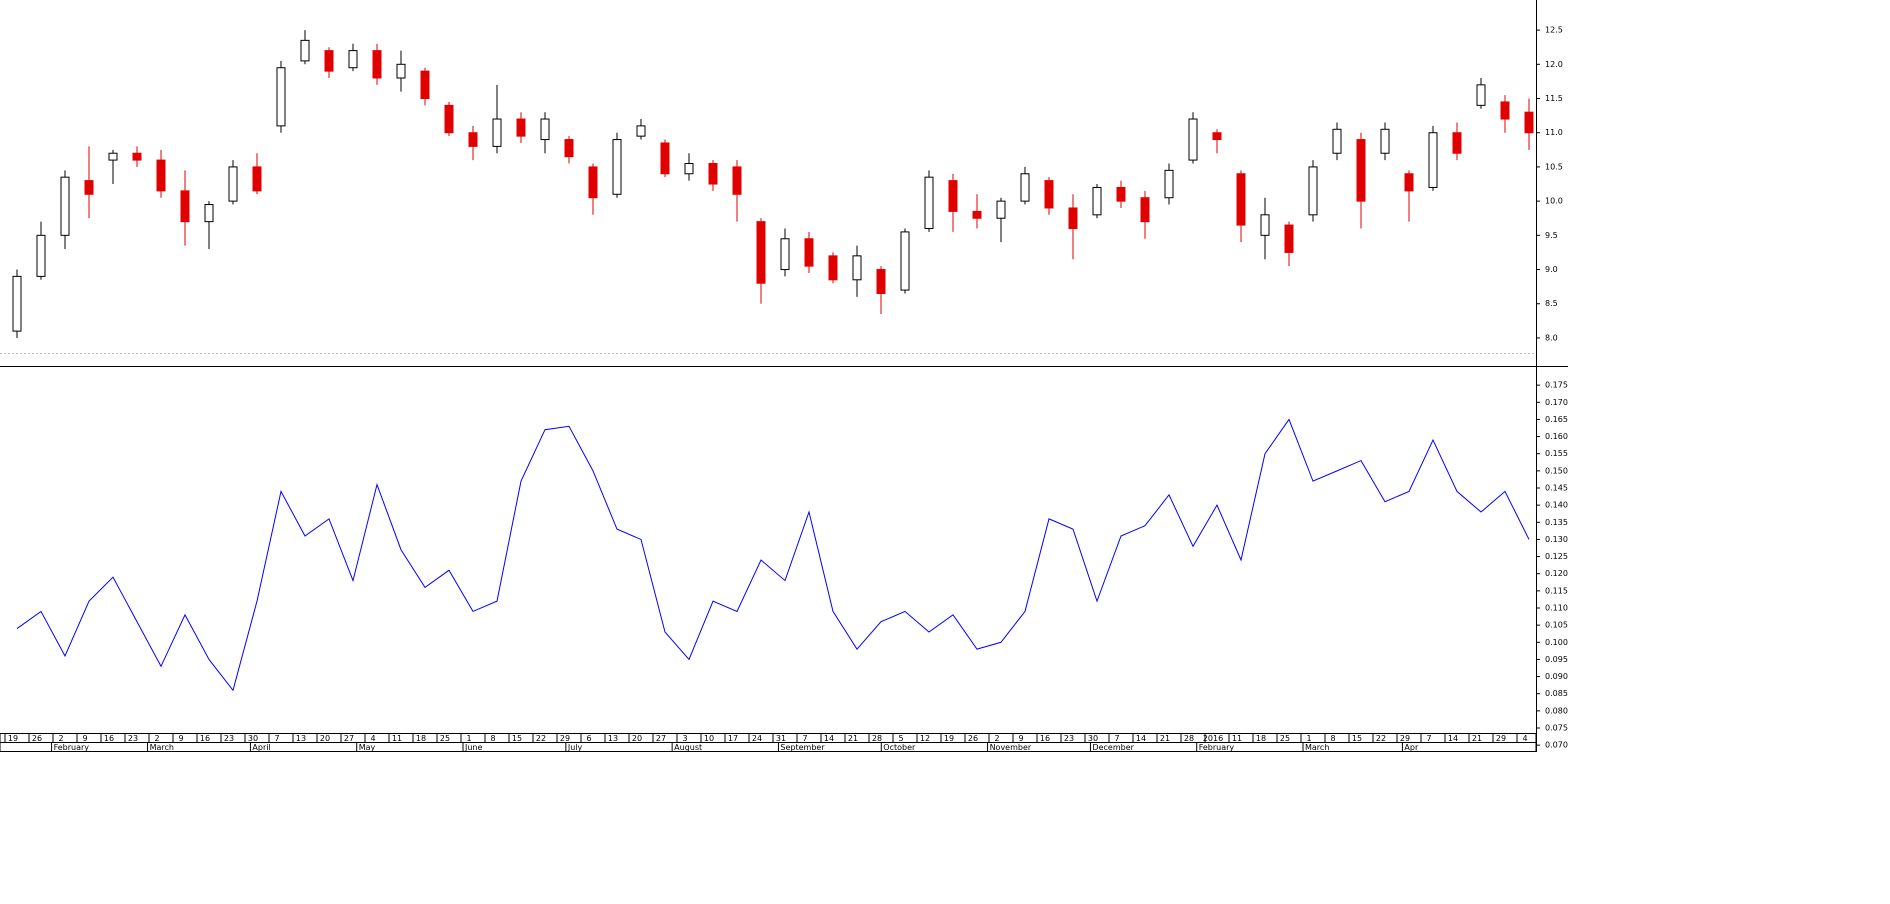  I want to click on x-tick-label: 11, so click(1237, 738).